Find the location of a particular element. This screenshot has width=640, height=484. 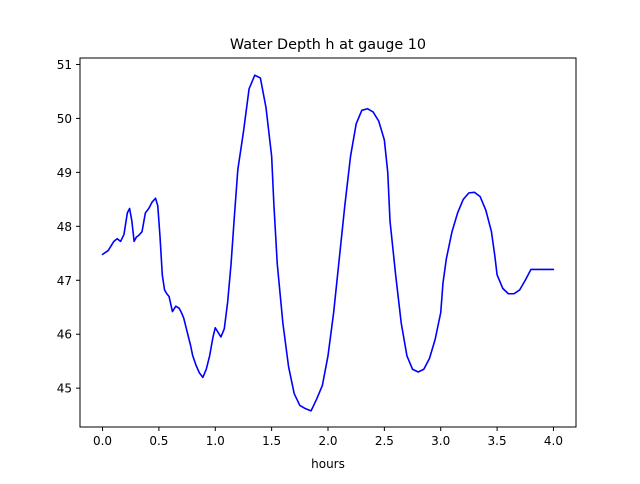

y-tick-label: 51 is located at coordinates (64, 65).